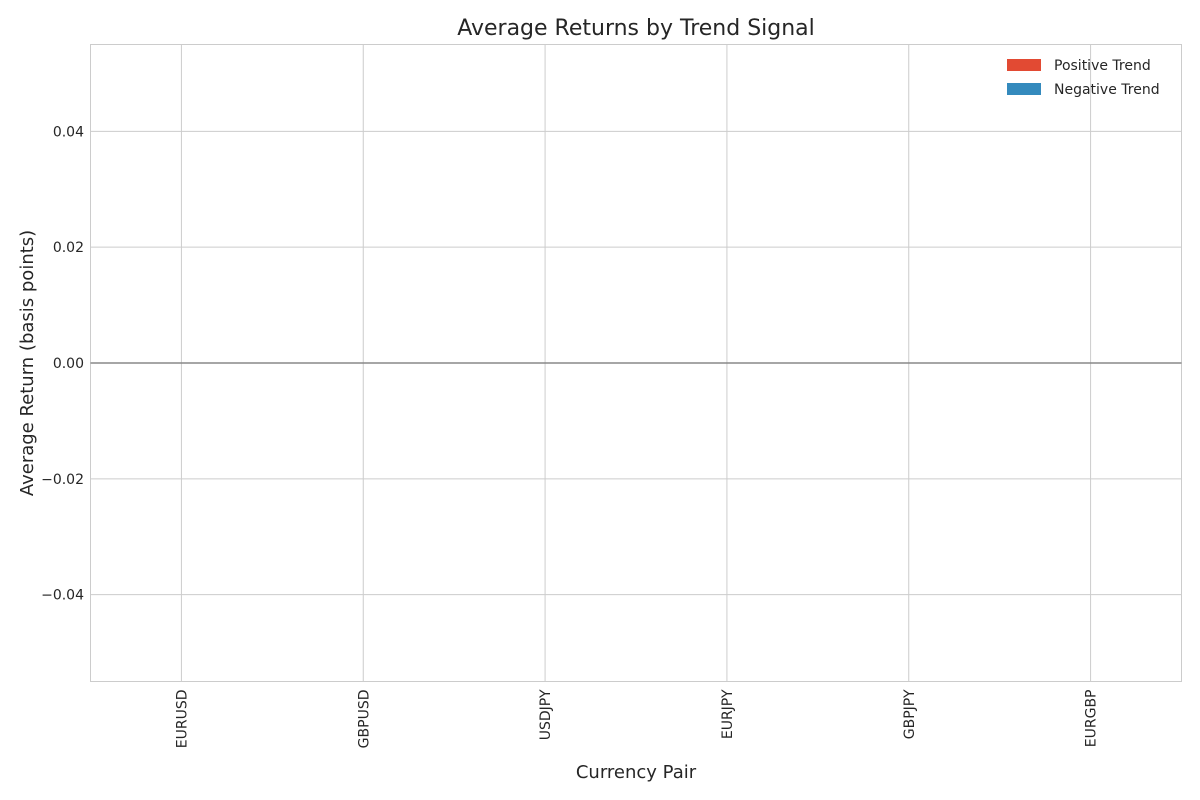 The image size is (1200, 800). I want to click on y-tick-label: 0.02, so click(68, 248).